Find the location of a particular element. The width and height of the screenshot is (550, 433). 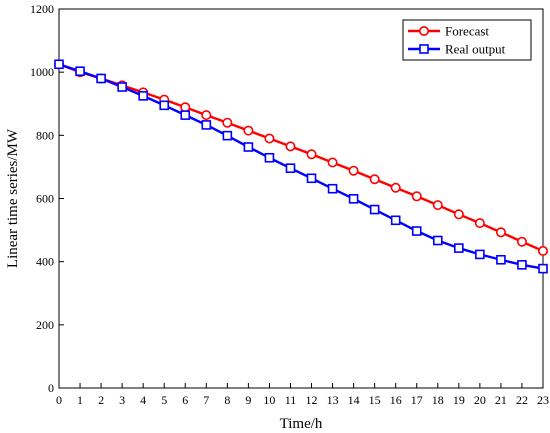

x-tick-label: 3 is located at coordinates (122, 400).